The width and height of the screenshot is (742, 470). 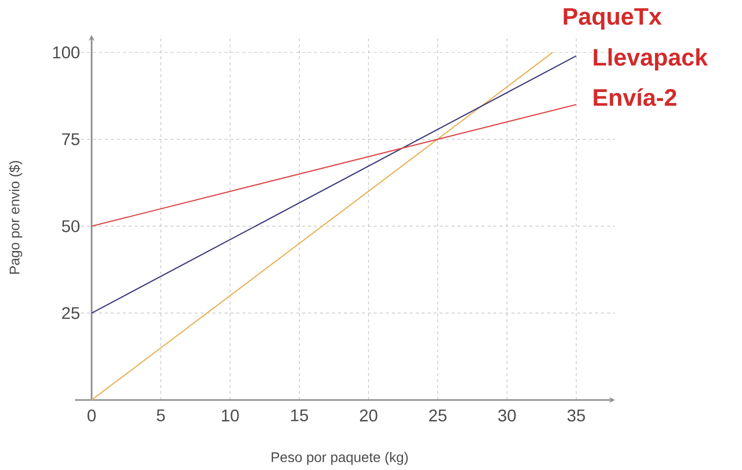 I want to click on x-tick-label: 5, so click(x=160, y=415).